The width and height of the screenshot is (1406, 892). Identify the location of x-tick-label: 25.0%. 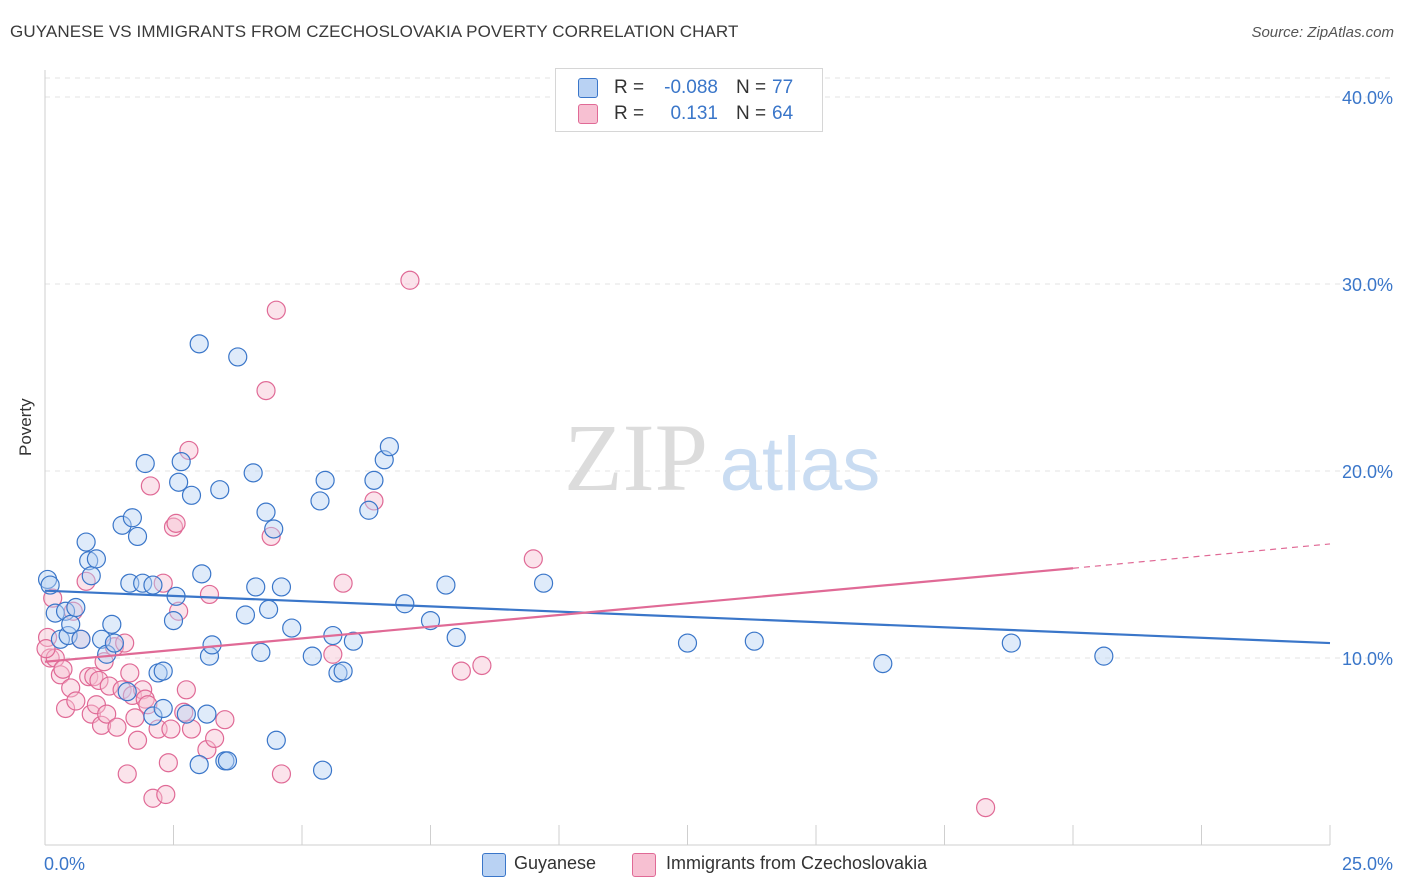
(1367, 864).